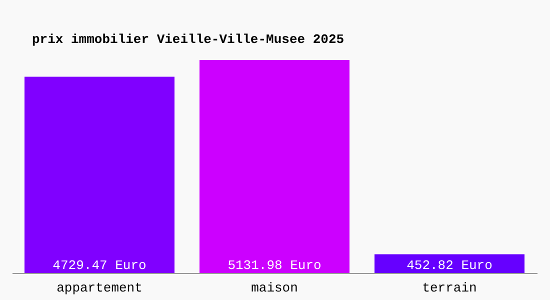 This screenshot has height=300, width=550. What do you see at coordinates (274, 288) in the screenshot?
I see `x-tick-label: maison` at bounding box center [274, 288].